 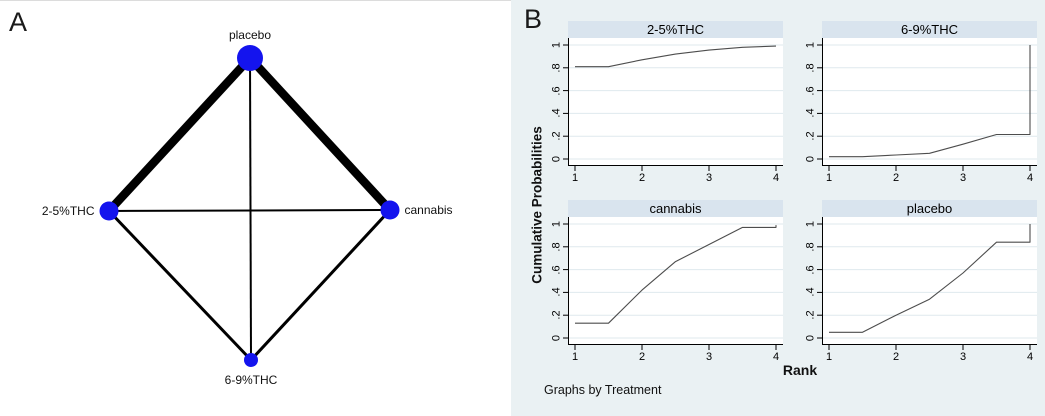 What do you see at coordinates (603, 390) in the screenshot?
I see `by-treatment-note: Graphs by Treatment` at bounding box center [603, 390].